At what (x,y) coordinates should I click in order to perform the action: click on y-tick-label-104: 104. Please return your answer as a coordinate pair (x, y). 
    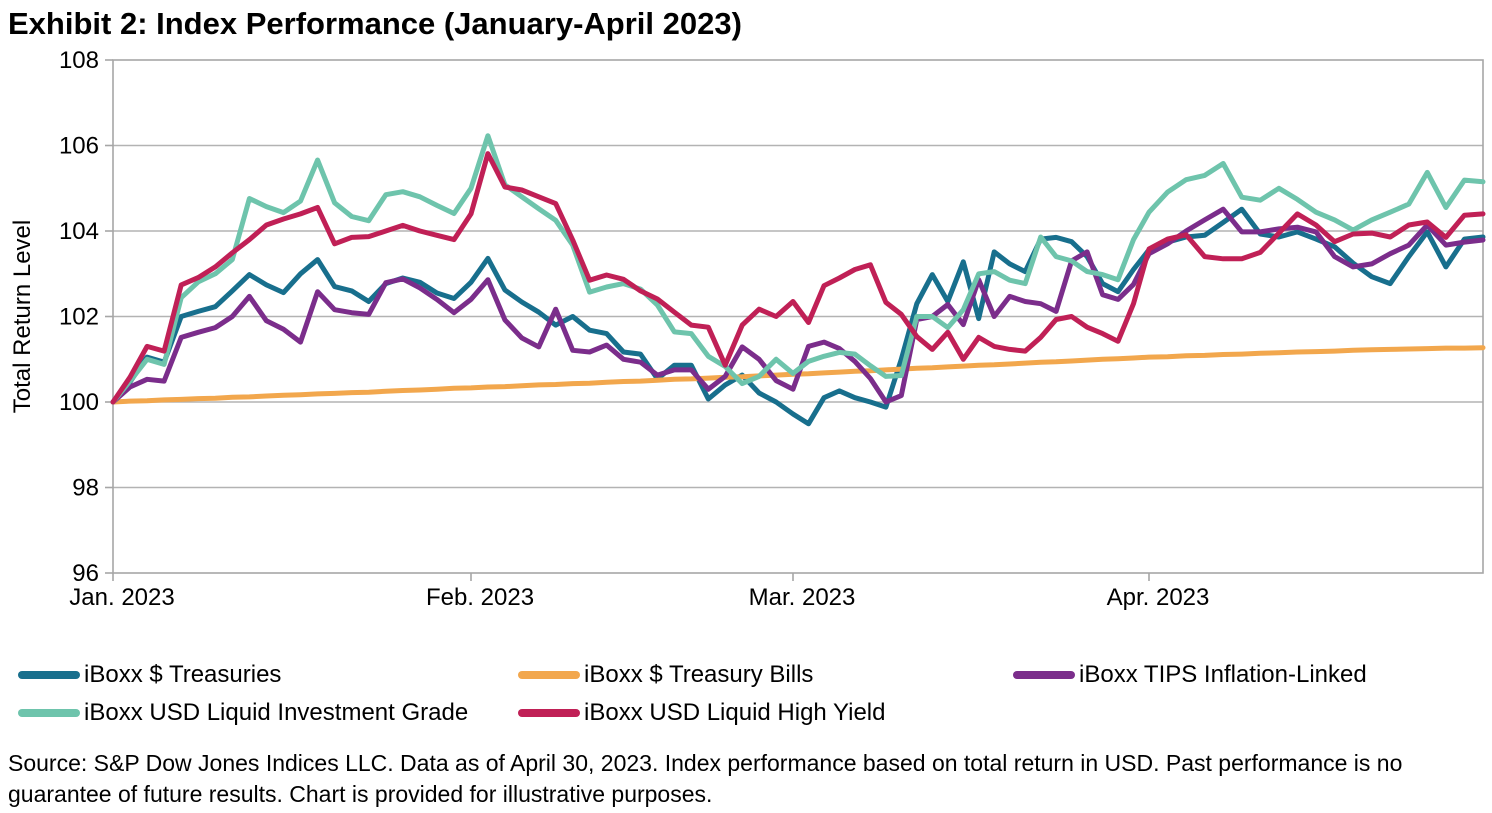
    Looking at the image, I should click on (79, 231).